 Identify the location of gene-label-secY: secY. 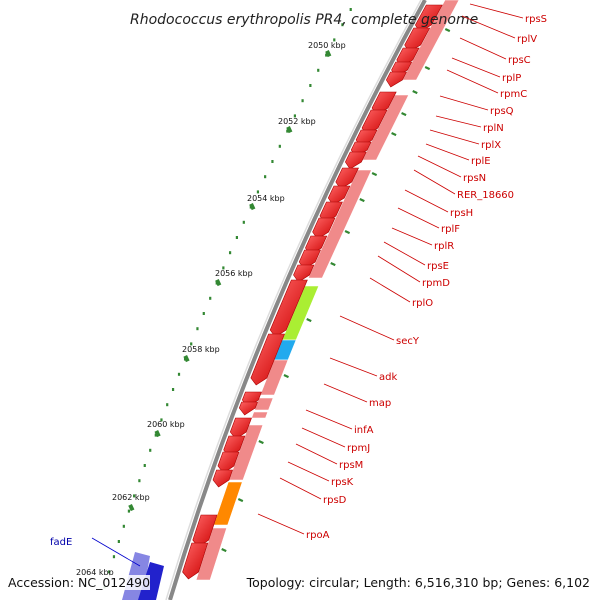
(408, 341).